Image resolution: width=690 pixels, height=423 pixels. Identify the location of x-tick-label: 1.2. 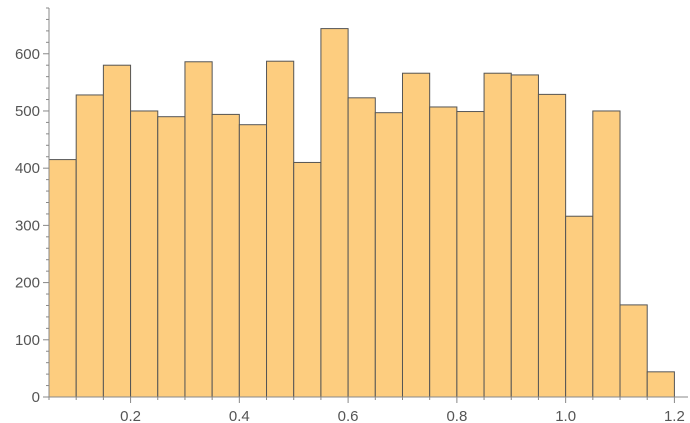
(674, 415).